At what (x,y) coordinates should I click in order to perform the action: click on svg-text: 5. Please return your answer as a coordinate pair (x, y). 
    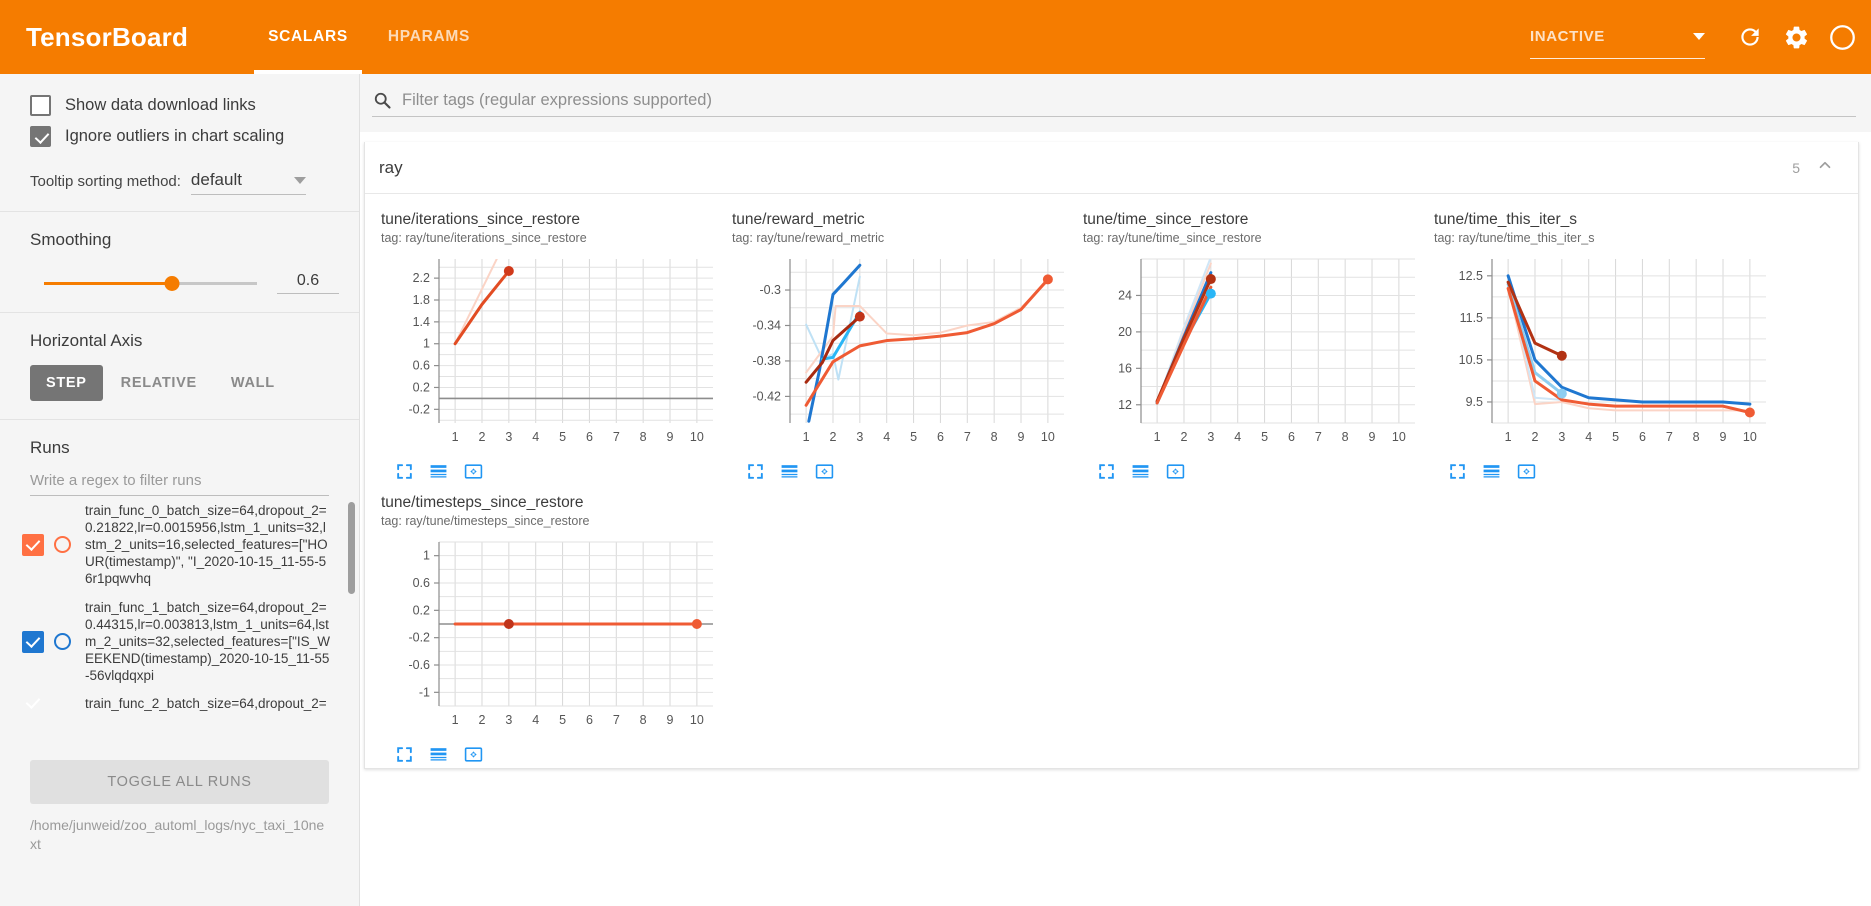
    Looking at the image, I should click on (1264, 437).